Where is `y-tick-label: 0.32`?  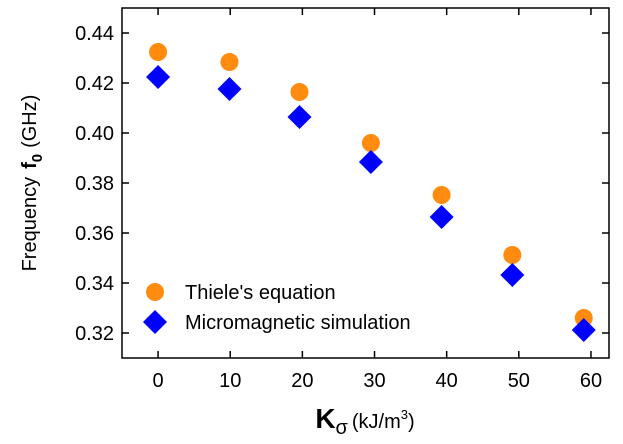 y-tick-label: 0.32 is located at coordinates (94, 334).